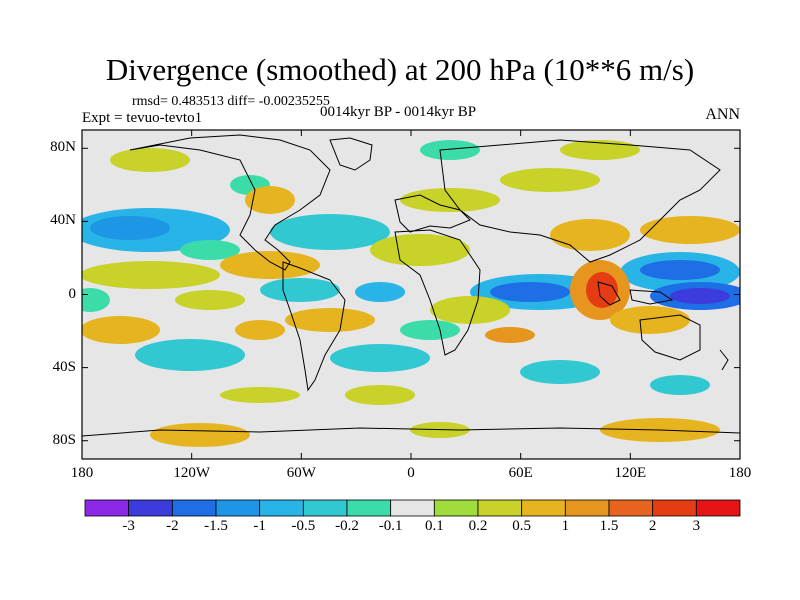  What do you see at coordinates (128, 526) in the screenshot?
I see `colorbar-label: -3` at bounding box center [128, 526].